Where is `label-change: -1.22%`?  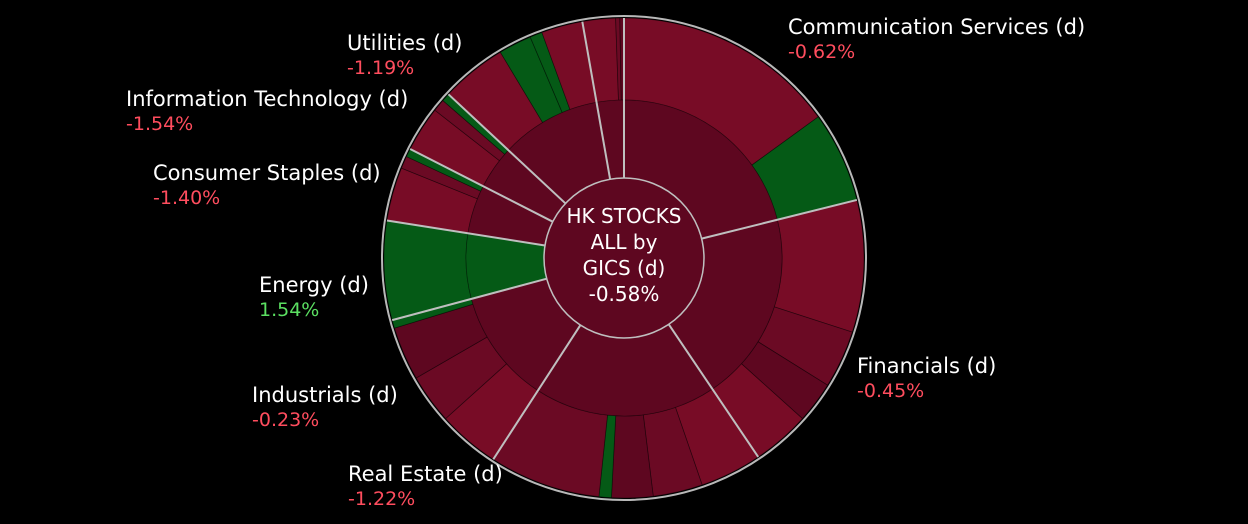 label-change: -1.22% is located at coordinates (381, 499).